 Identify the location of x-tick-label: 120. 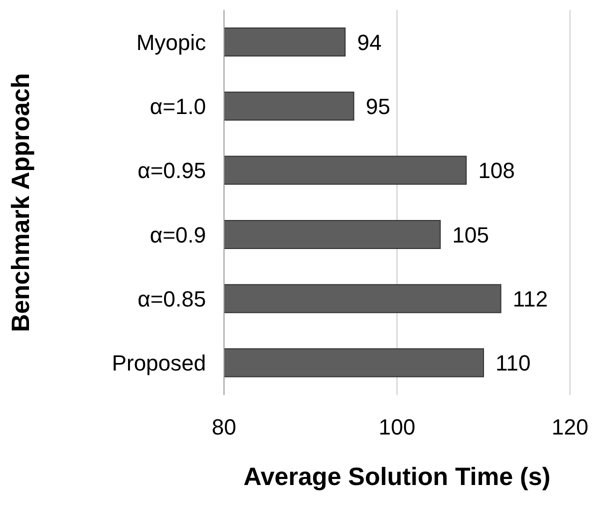
(570, 427).